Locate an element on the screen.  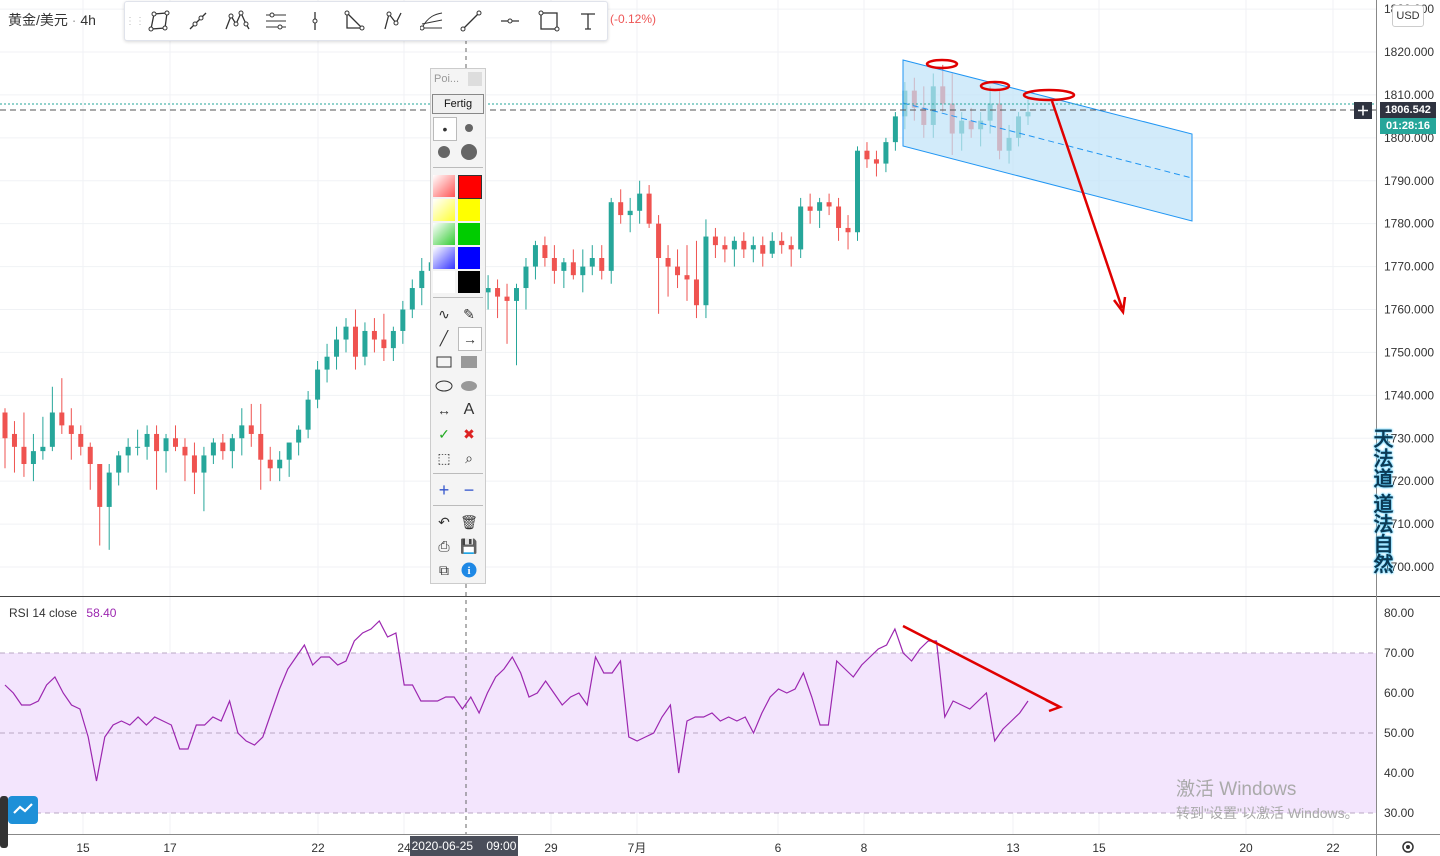
done-button: Fertig is located at coordinates (458, 104).